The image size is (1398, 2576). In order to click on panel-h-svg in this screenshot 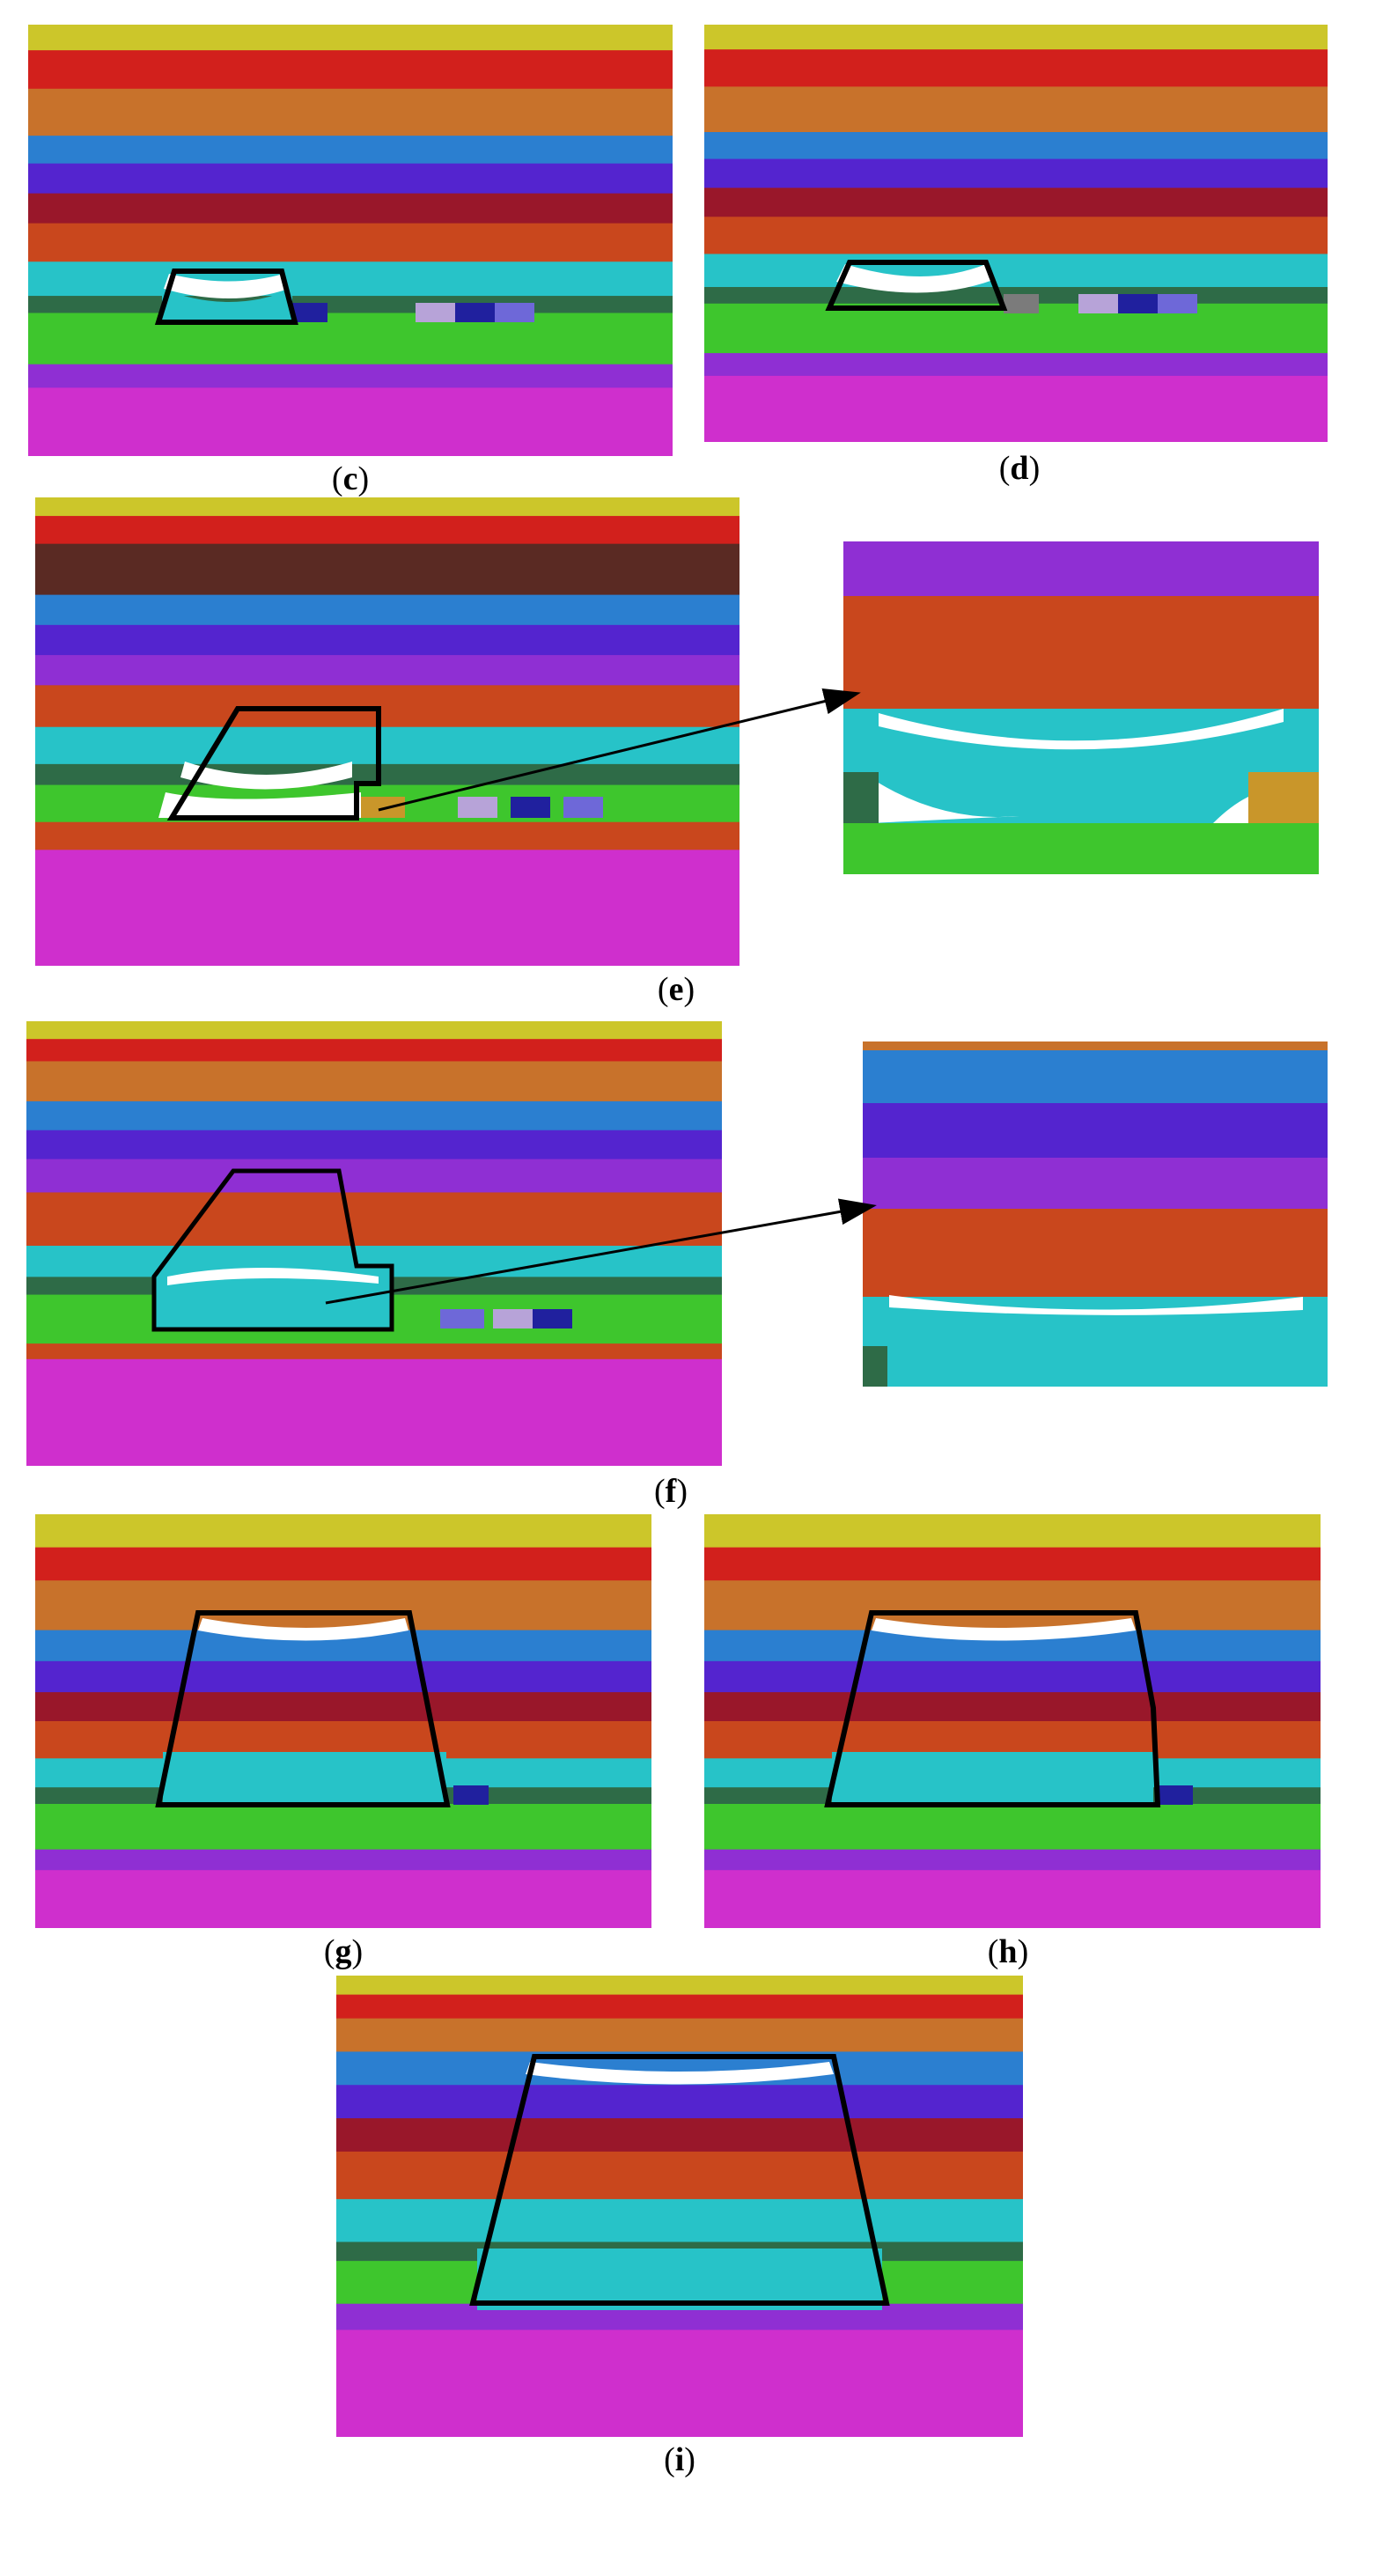, I will do `click(1012, 1721)`.